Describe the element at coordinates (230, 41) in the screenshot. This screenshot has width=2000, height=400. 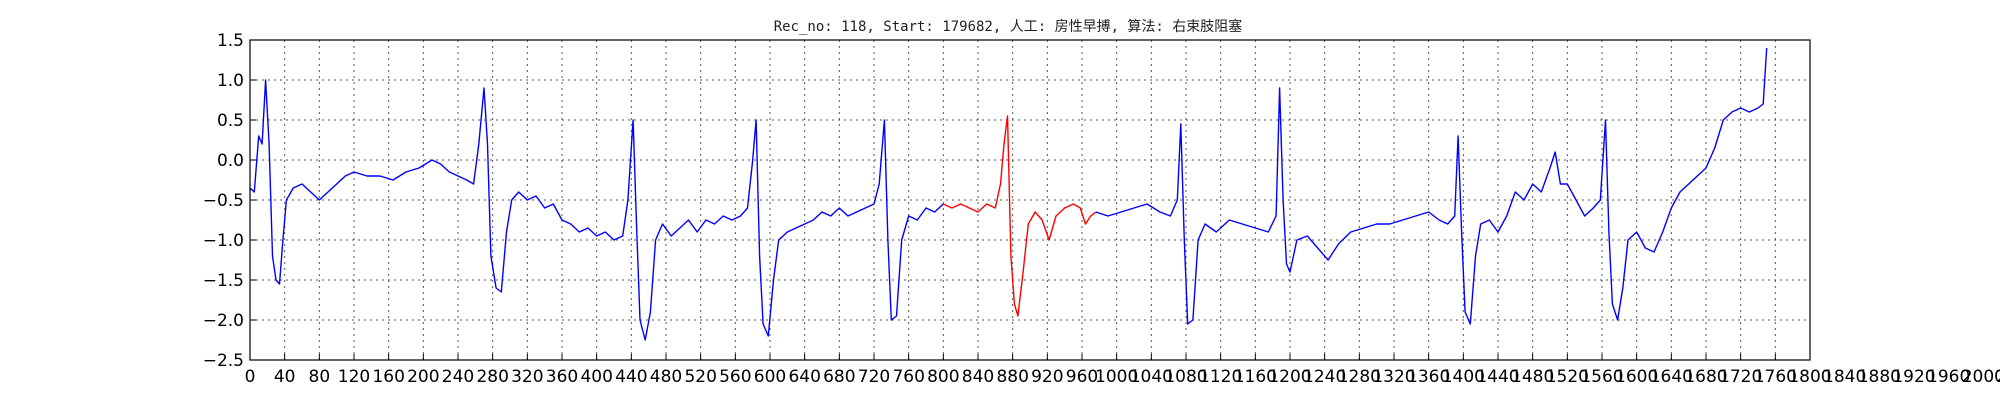
I see `y-tick-label: 1.5` at that location.